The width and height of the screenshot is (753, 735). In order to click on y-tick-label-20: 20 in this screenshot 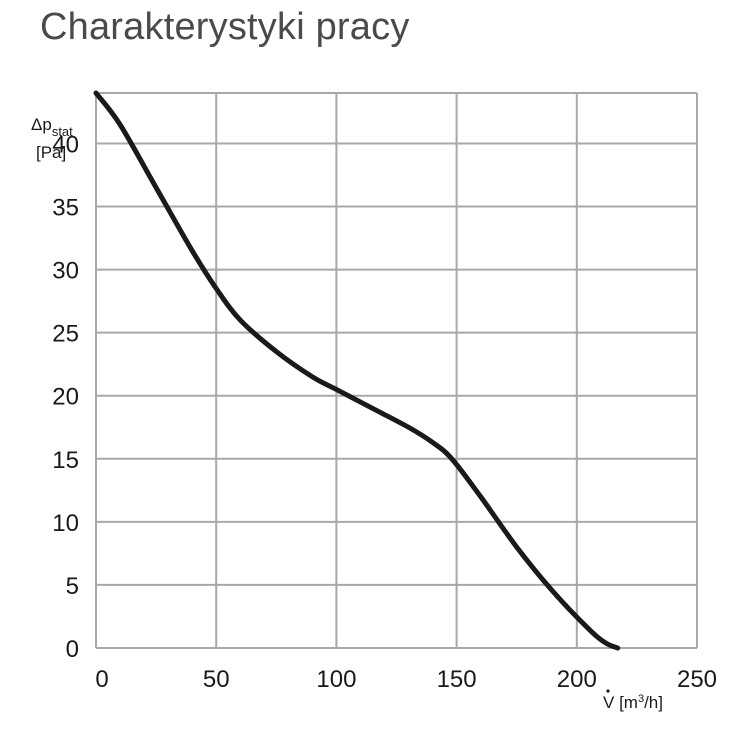, I will do `click(65, 397)`.